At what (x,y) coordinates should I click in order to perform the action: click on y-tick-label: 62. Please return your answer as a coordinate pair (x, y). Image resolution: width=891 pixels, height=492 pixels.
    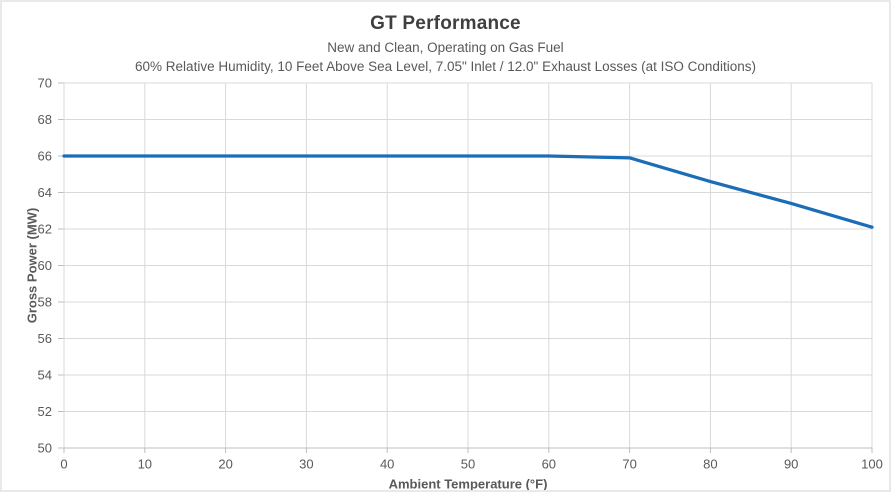
    Looking at the image, I should click on (45, 229).